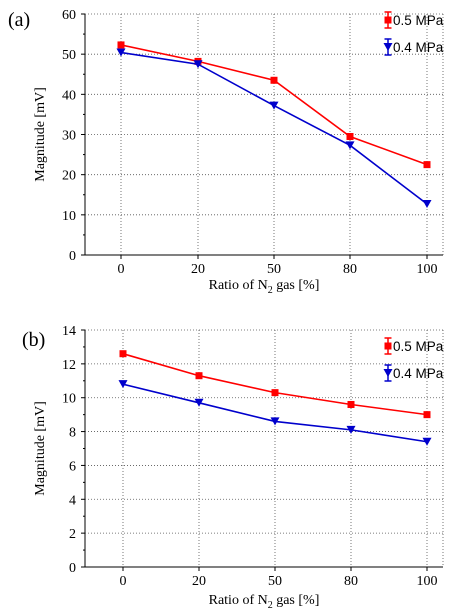 This screenshot has width=459, height=609. Describe the element at coordinates (72, 433) in the screenshot. I see `y-tick-label: 8` at that location.